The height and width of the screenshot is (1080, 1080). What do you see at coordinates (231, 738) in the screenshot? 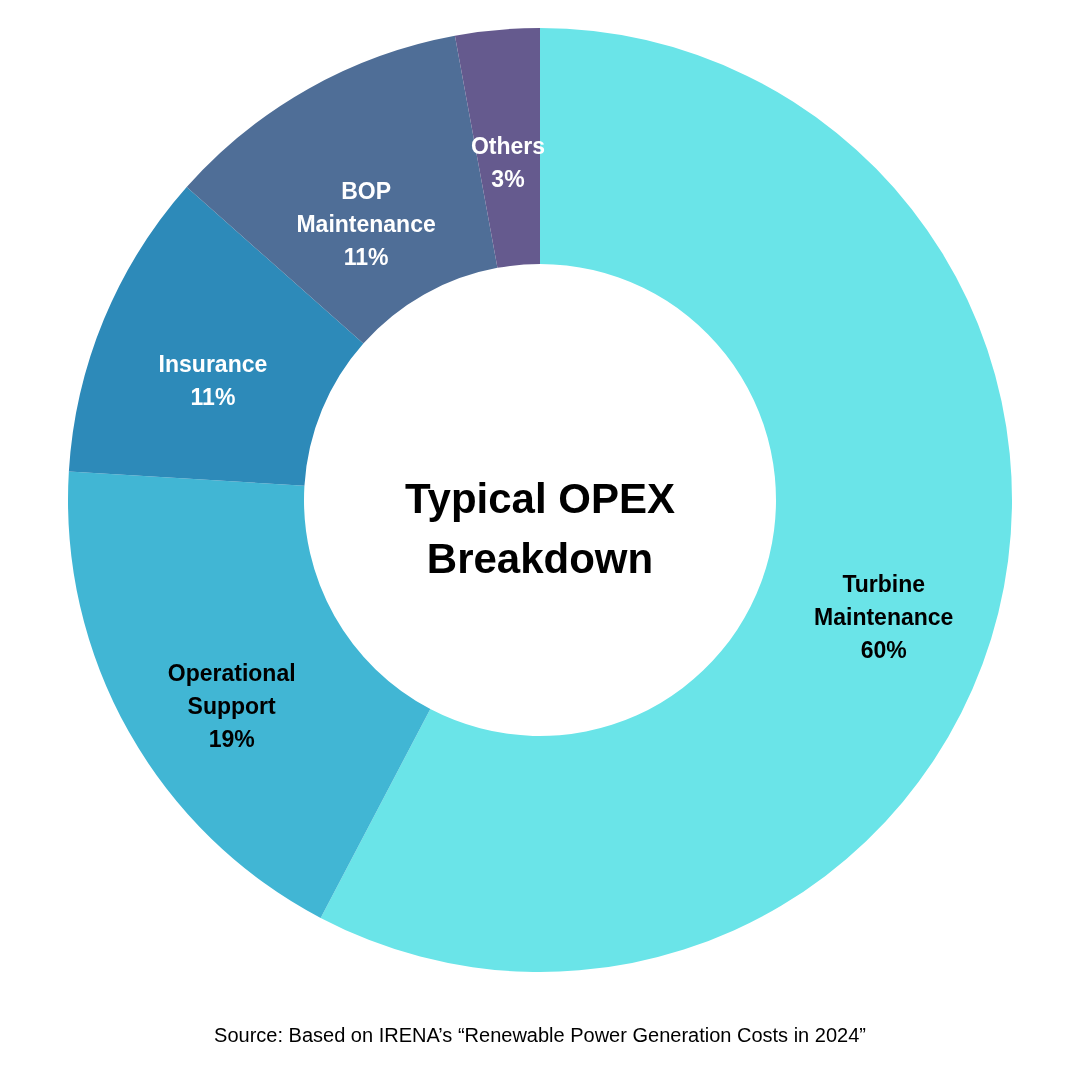
I see `data-label: 19%` at bounding box center [231, 738].